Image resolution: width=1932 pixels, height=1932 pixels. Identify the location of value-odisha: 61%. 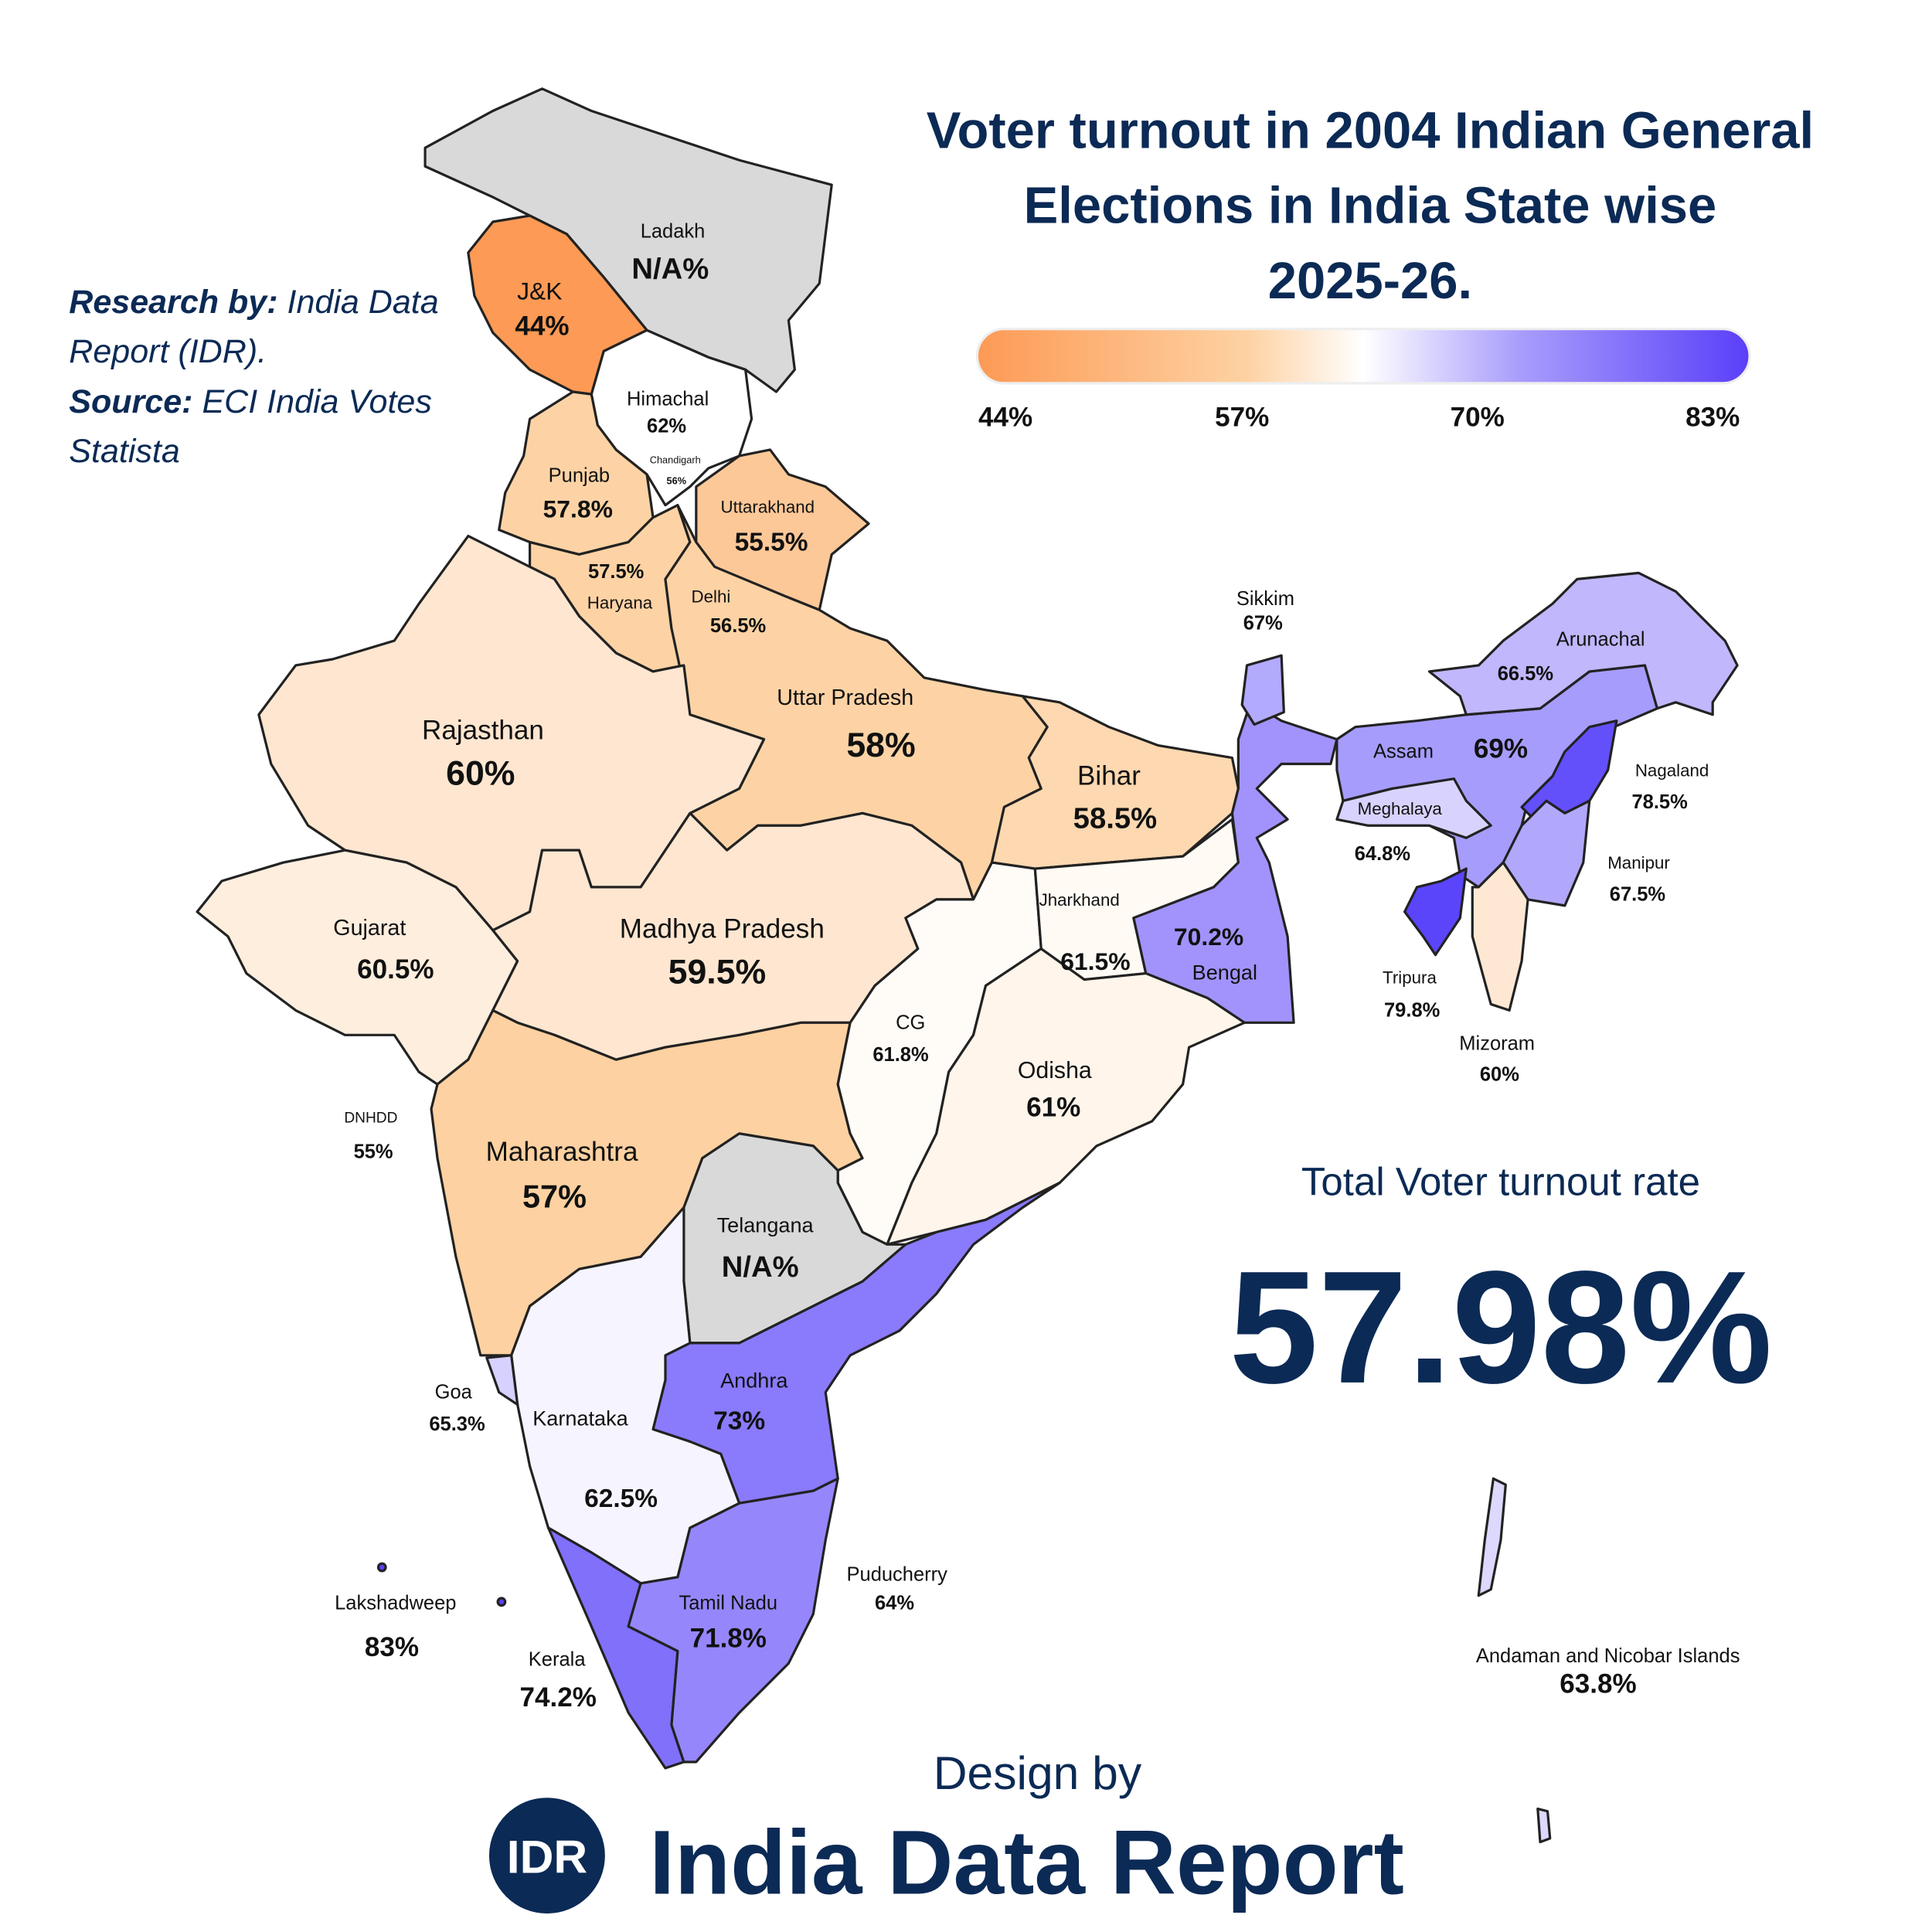
(1053, 1108).